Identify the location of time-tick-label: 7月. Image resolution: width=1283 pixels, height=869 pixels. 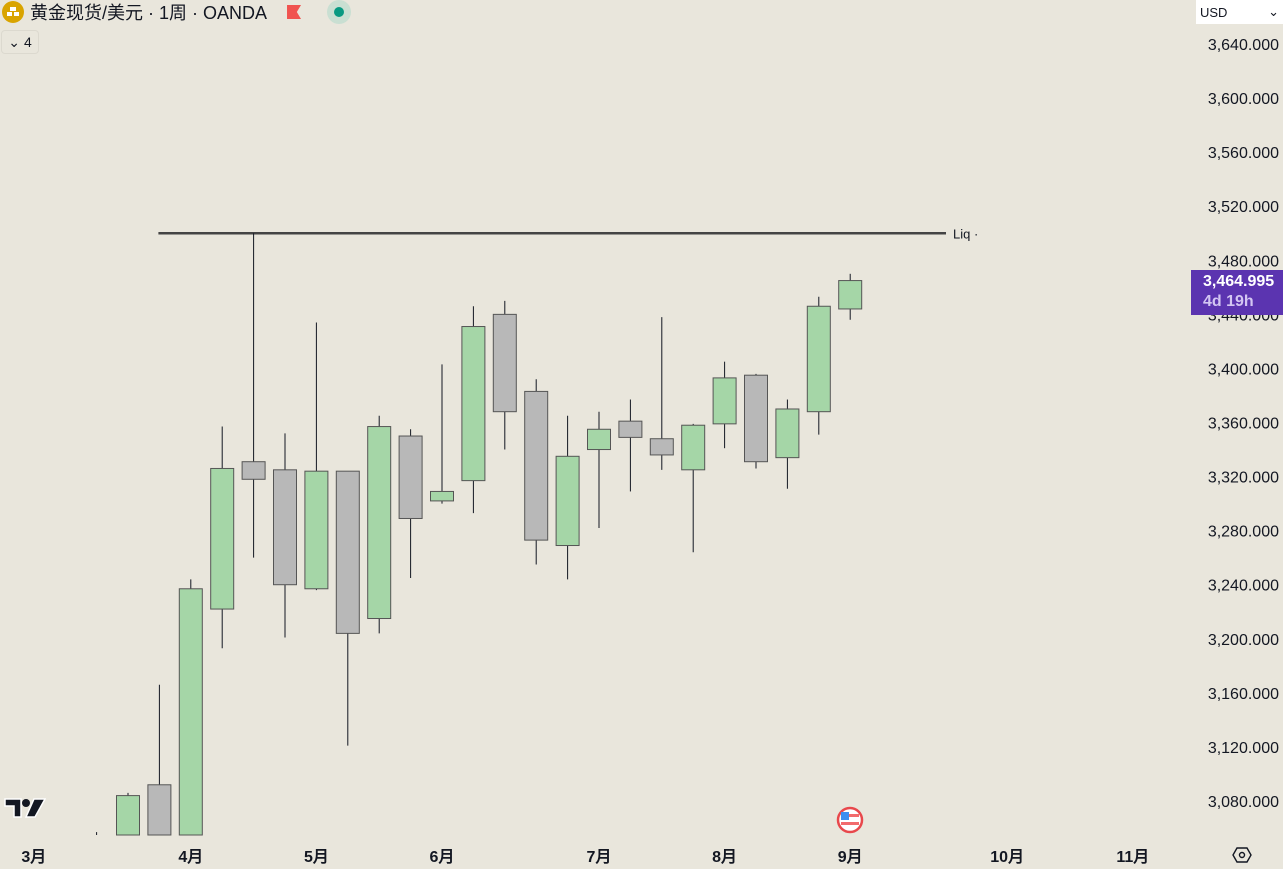
(599, 857).